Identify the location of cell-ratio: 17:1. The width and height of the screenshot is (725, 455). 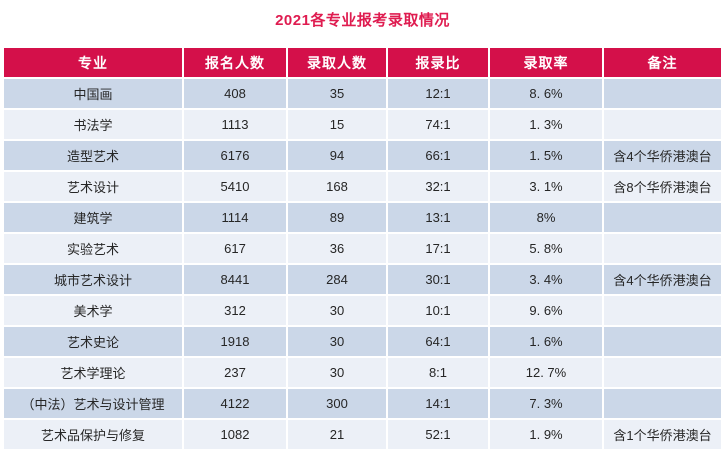
(438, 248).